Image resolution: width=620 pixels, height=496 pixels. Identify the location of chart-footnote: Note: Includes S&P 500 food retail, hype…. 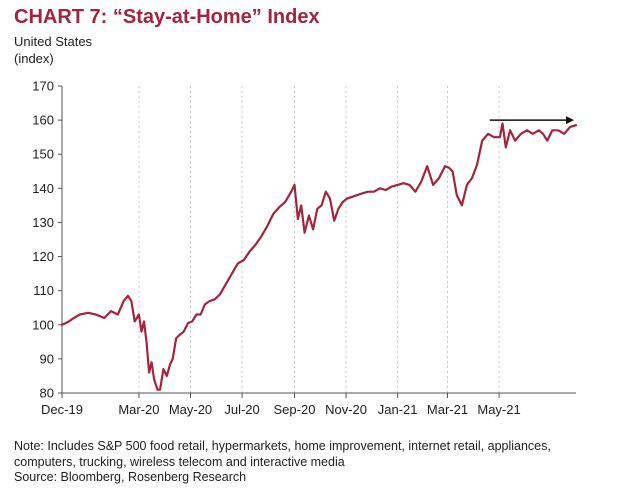
(314, 462).